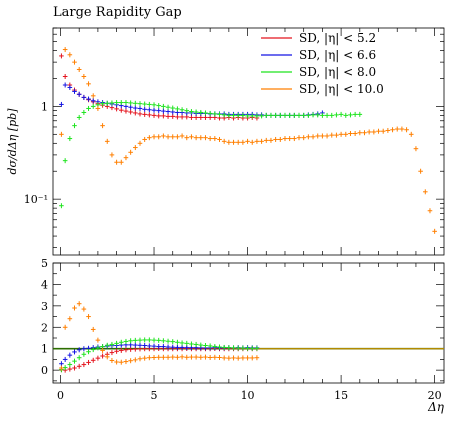 The width and height of the screenshot is (461, 422). Describe the element at coordinates (341, 89) in the screenshot. I see `legend-entry: SD, |η| < 10.0` at that location.